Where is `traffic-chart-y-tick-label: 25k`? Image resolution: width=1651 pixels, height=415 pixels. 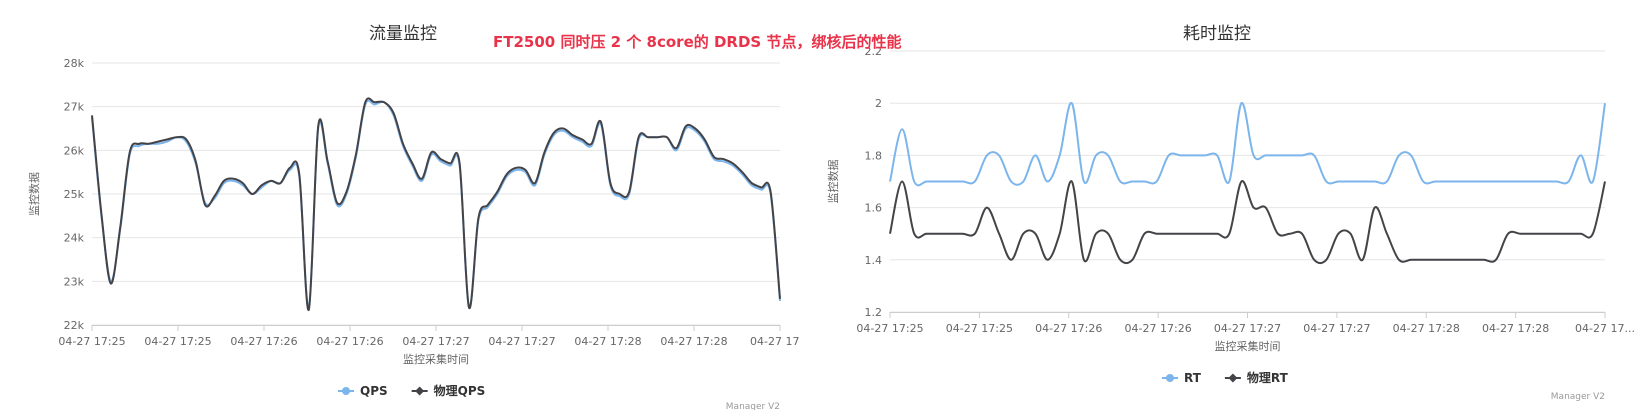 traffic-chart-y-tick-label: 25k is located at coordinates (74, 194).